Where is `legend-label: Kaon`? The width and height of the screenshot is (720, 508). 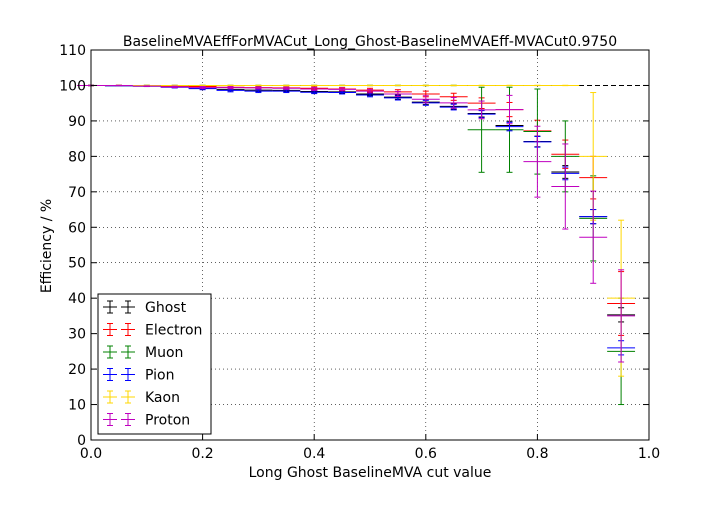
legend-label: Kaon is located at coordinates (162, 398).